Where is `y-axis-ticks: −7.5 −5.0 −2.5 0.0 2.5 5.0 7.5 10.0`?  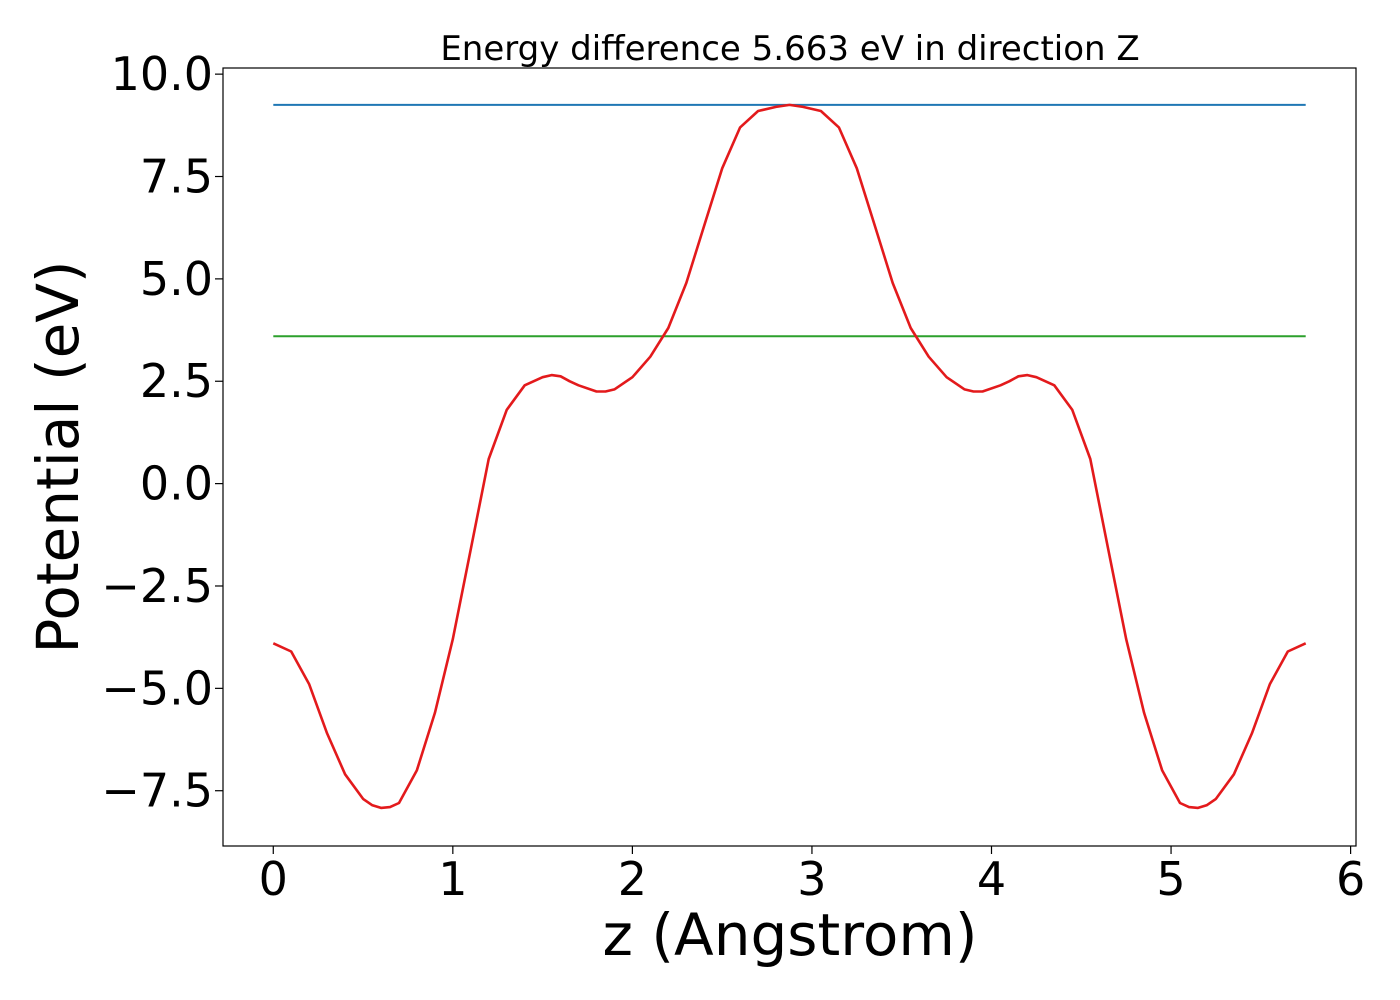 y-axis-ticks: −7.5 −5.0 −2.5 0.0 2.5 5.0 7.5 10.0 is located at coordinates (162, 432).